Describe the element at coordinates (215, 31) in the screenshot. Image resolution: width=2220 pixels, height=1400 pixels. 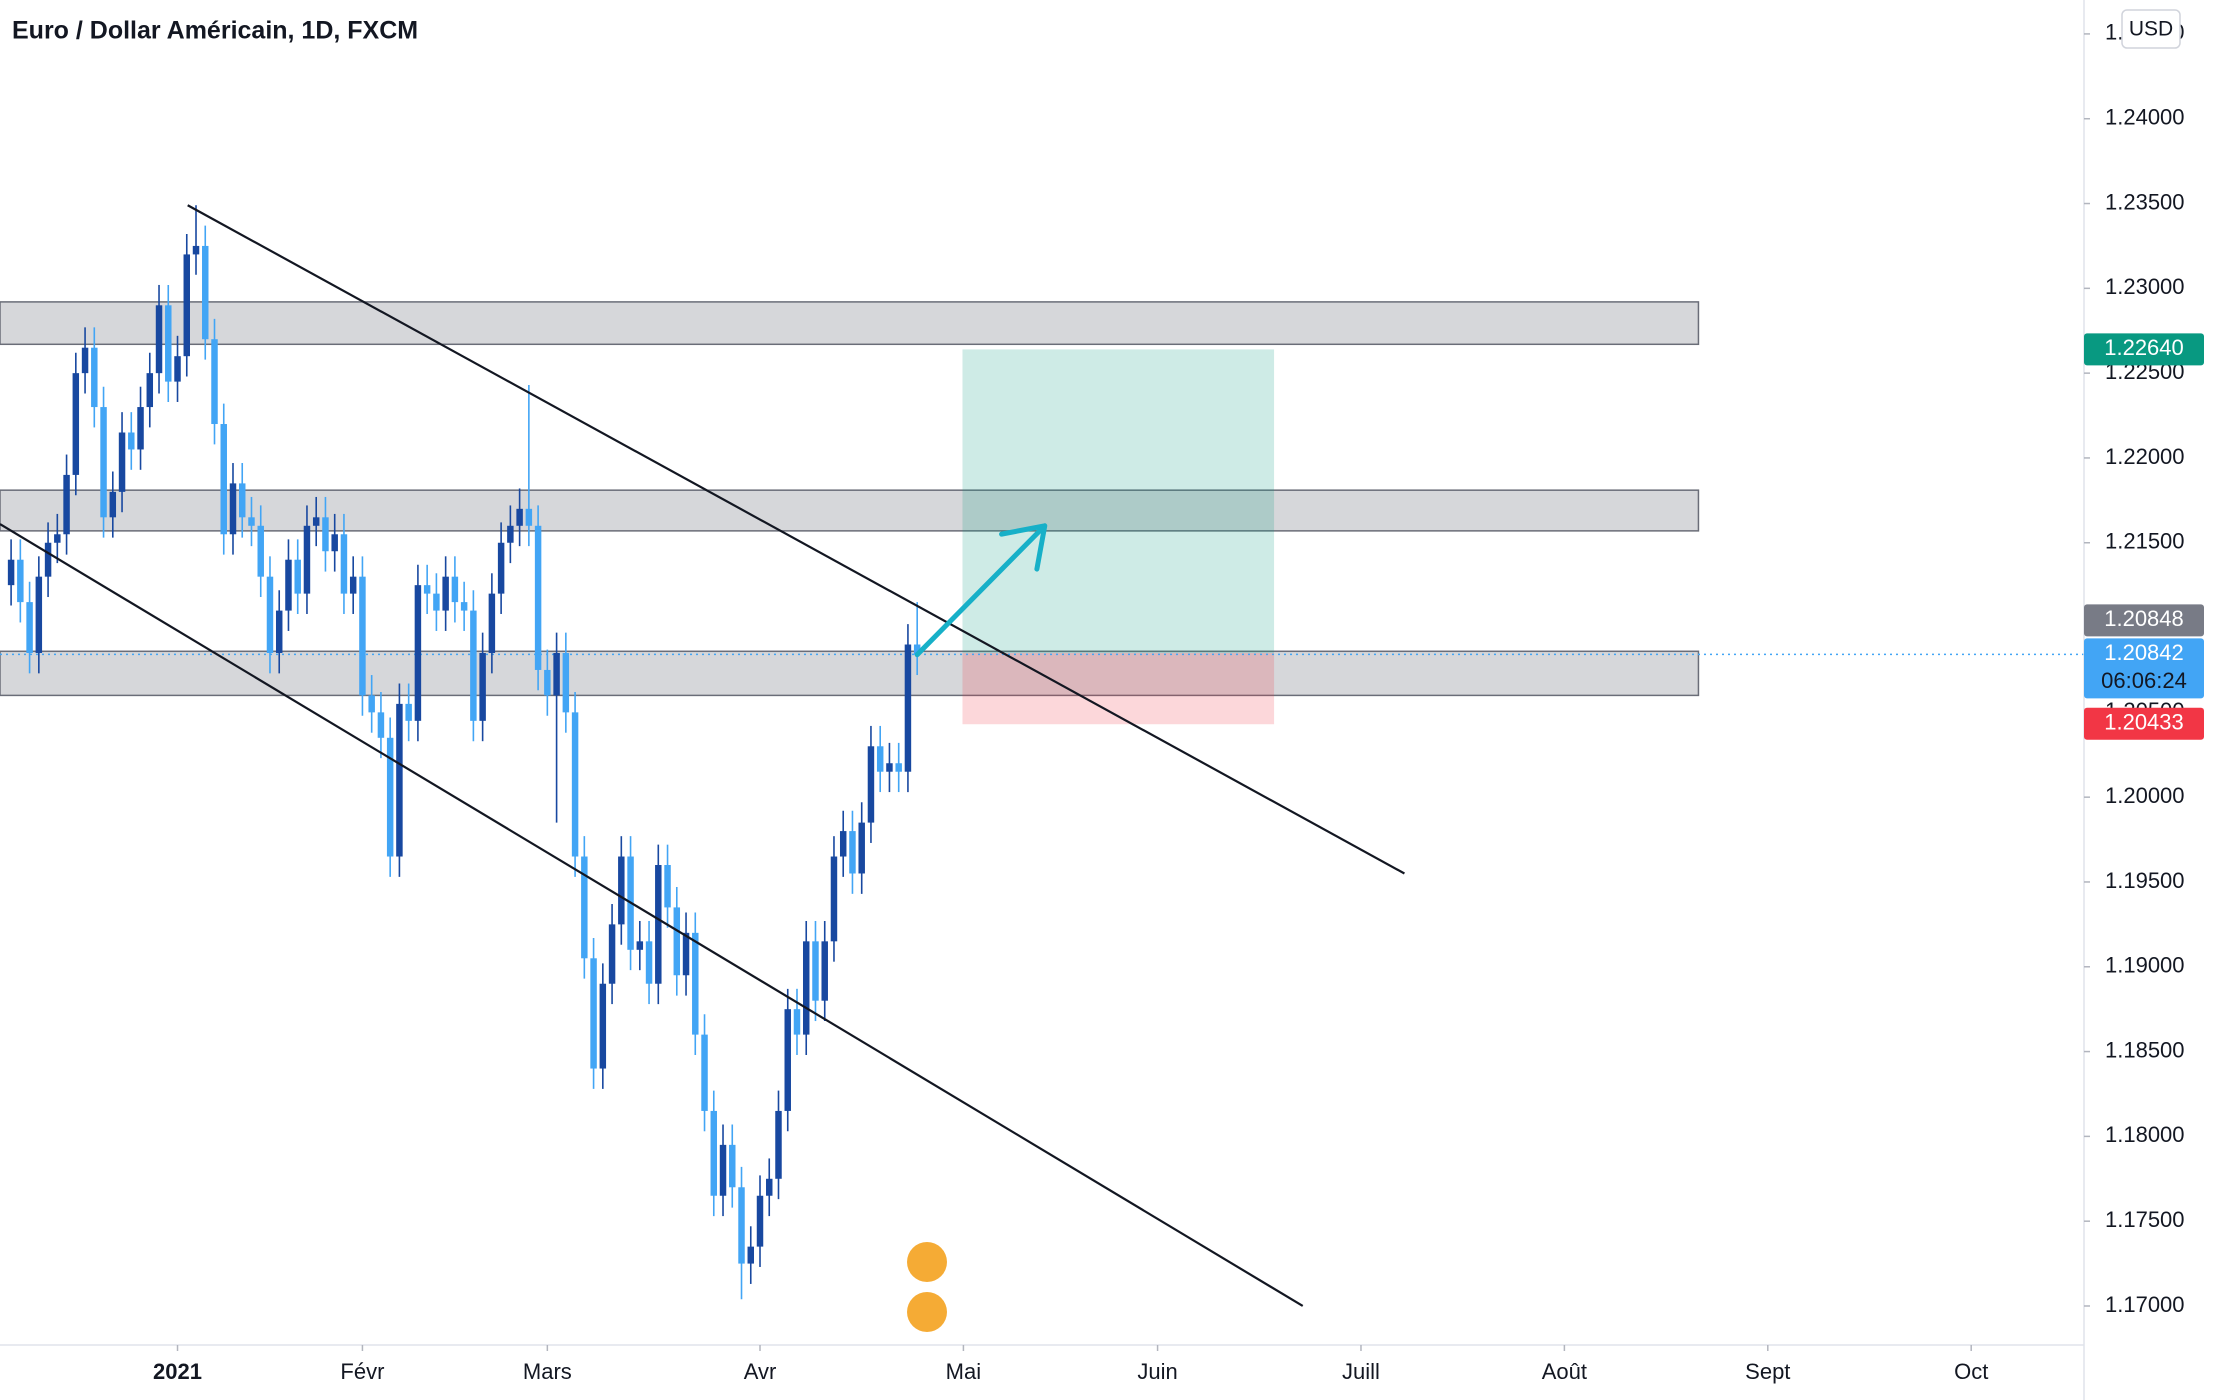
I see `chart-title: Euro / Dollar Américain, 1D, FXCM` at that location.